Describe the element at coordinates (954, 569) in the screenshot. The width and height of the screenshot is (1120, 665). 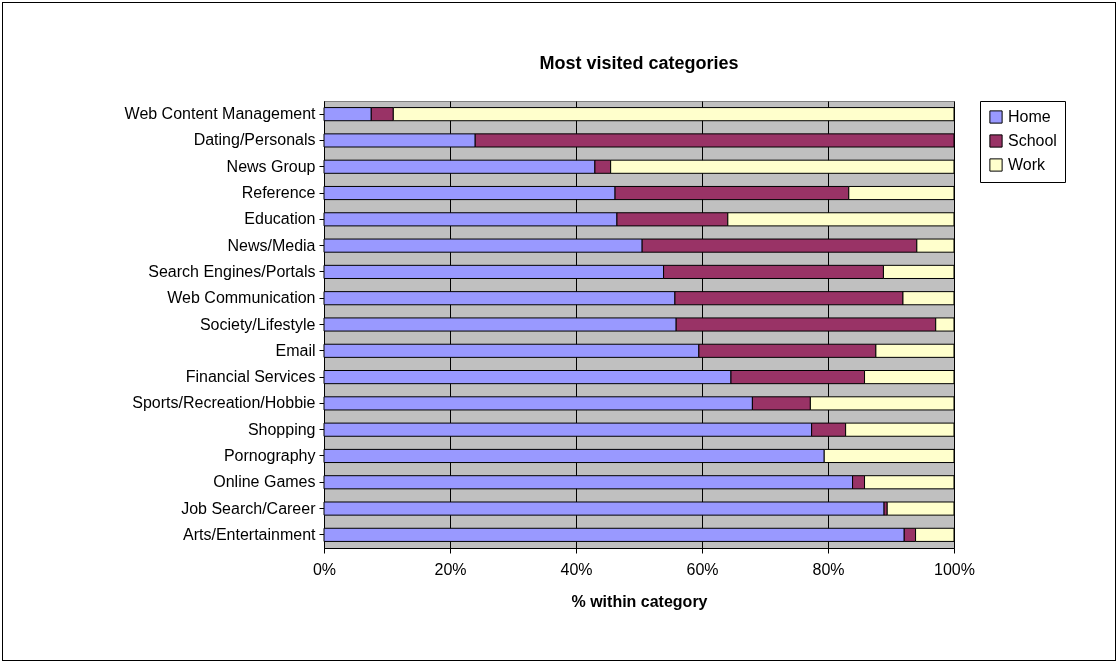
I see `x-tick-label: 100%` at that location.